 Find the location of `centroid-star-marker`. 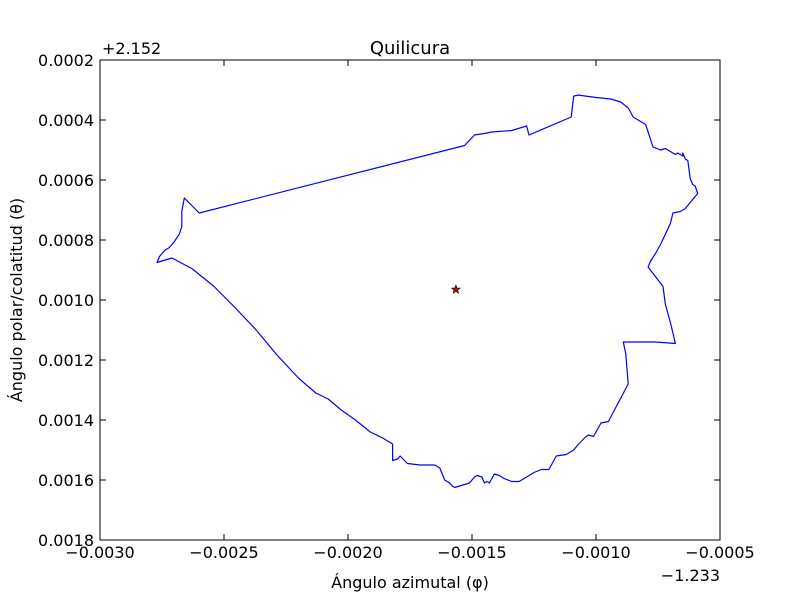

centroid-star-marker is located at coordinates (455, 289).